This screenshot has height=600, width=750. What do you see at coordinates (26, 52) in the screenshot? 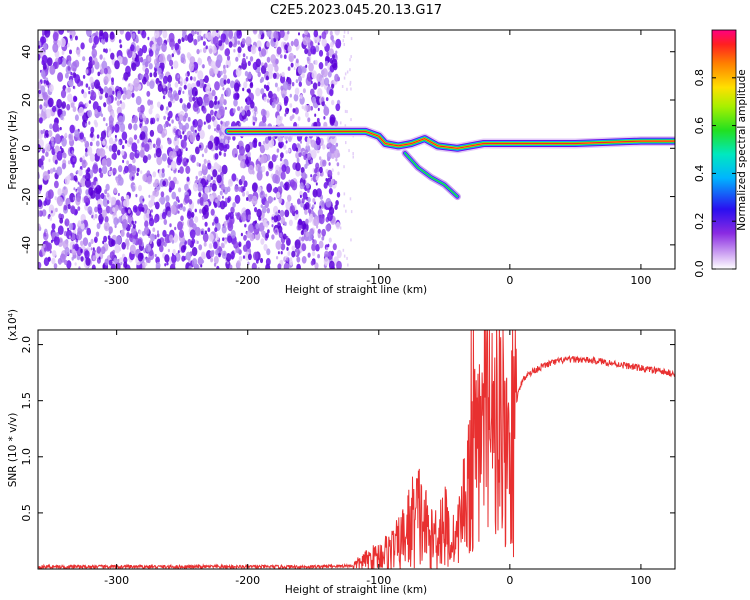
I see `y-tick-label: 40` at bounding box center [26, 52].